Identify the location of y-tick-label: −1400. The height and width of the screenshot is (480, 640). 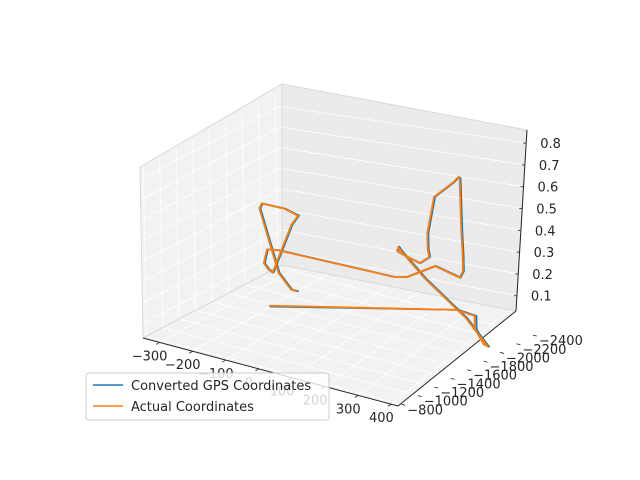
(479, 384).